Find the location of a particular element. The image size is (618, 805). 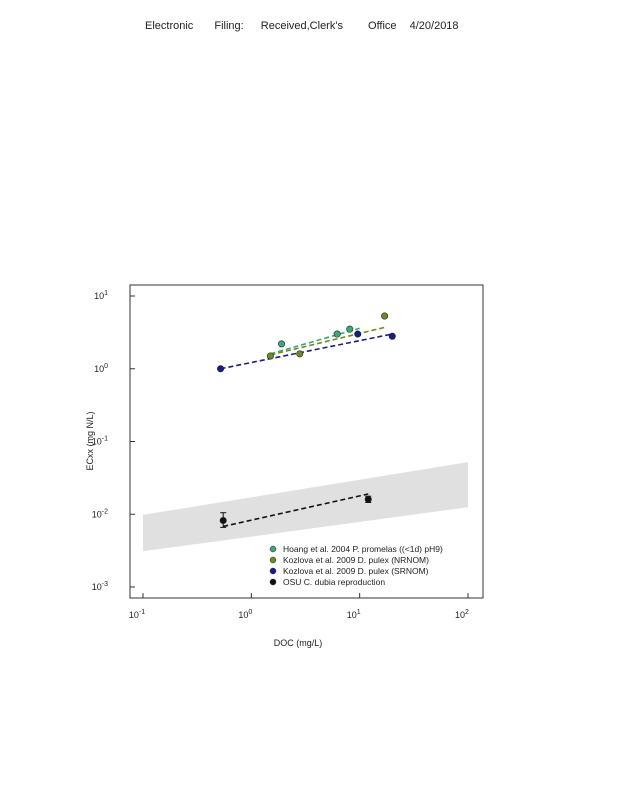

x-tick-label: 10² is located at coordinates (462, 614).